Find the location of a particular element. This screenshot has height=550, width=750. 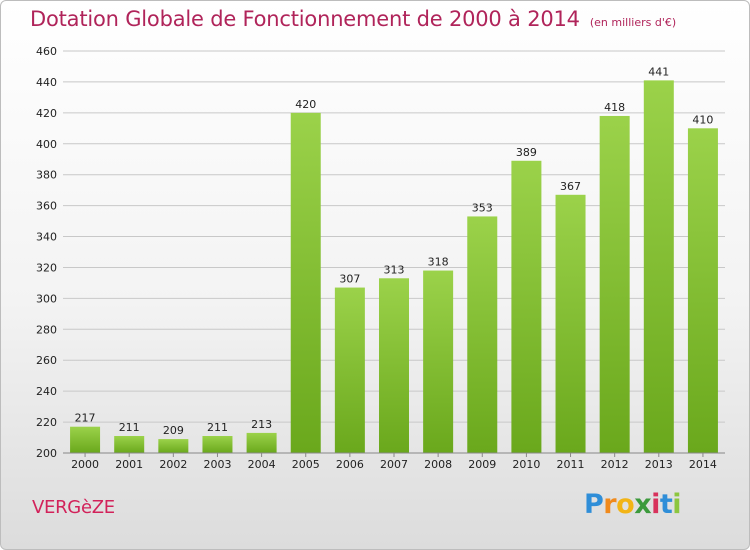

y-tick-label: 440 is located at coordinates (46, 82).